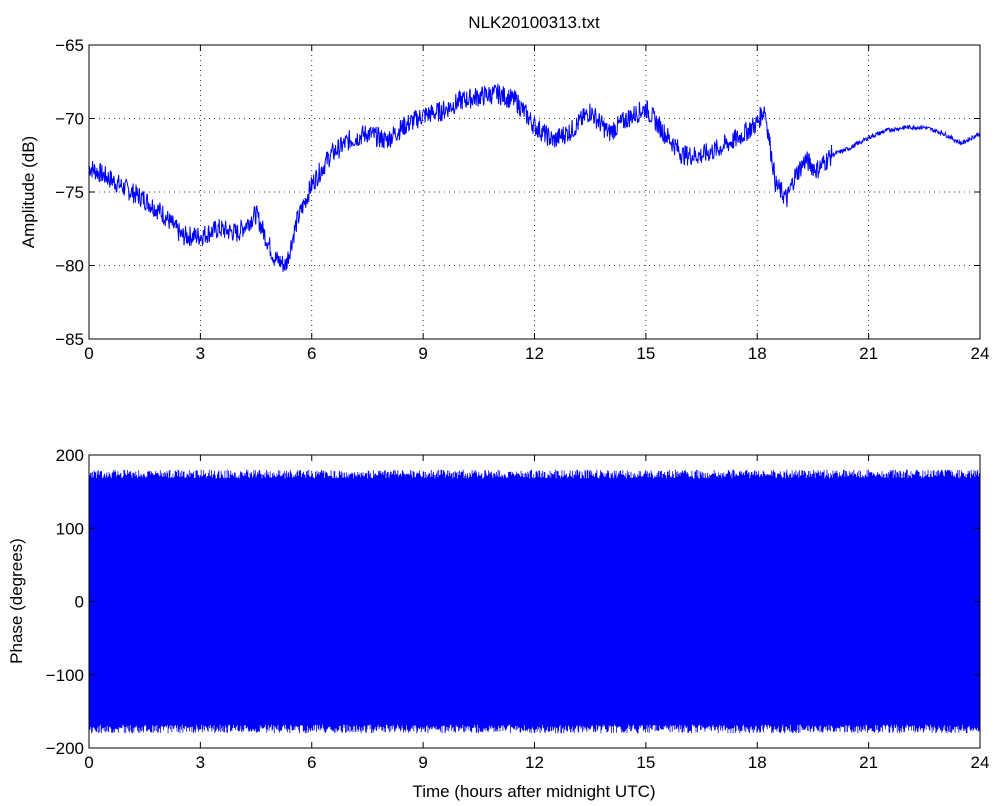 This screenshot has height=806, width=998. I want to click on chart-title: NLK20100313.txt, so click(534, 22).